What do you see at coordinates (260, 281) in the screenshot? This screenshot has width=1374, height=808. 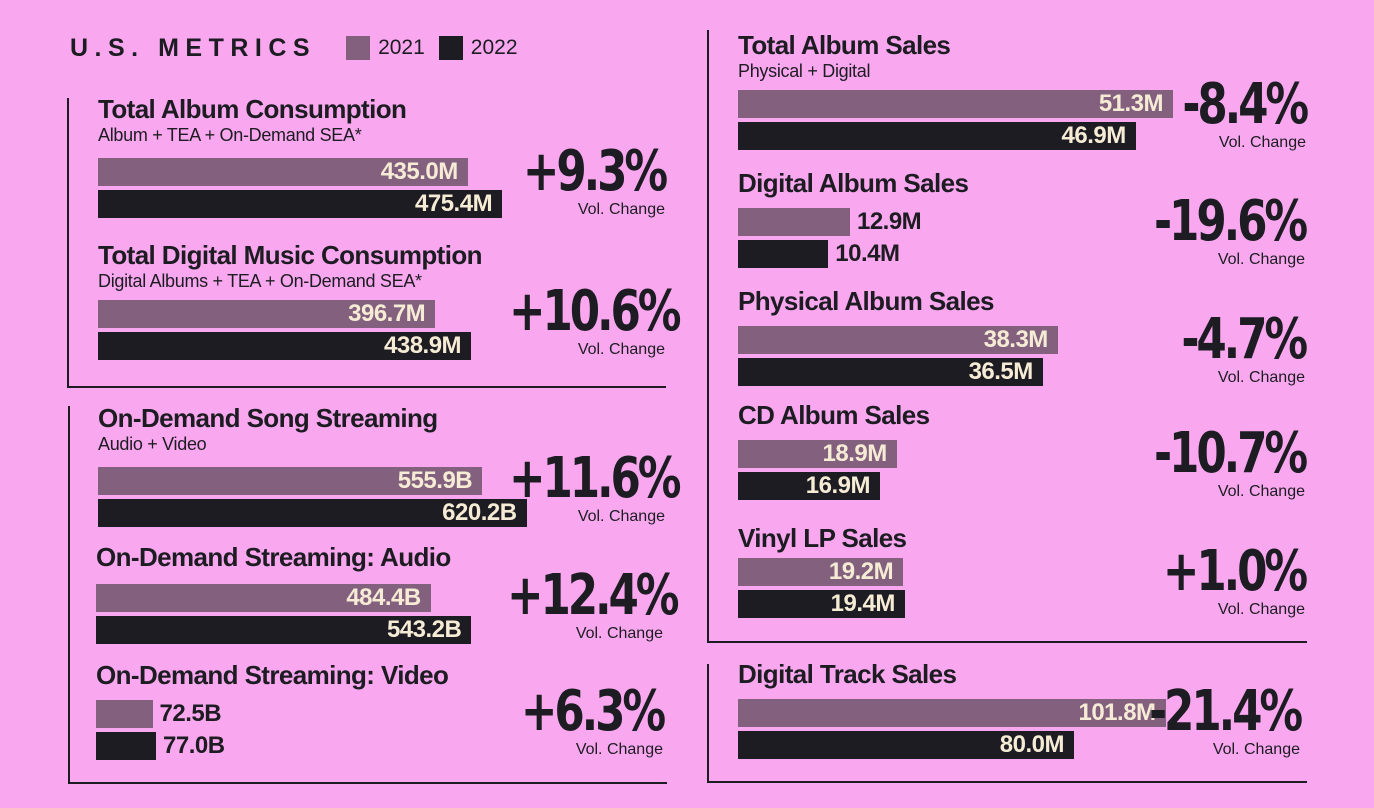 I see `metric-subtitle: Digital Albums + TEA + On-Demand SEA*` at bounding box center [260, 281].